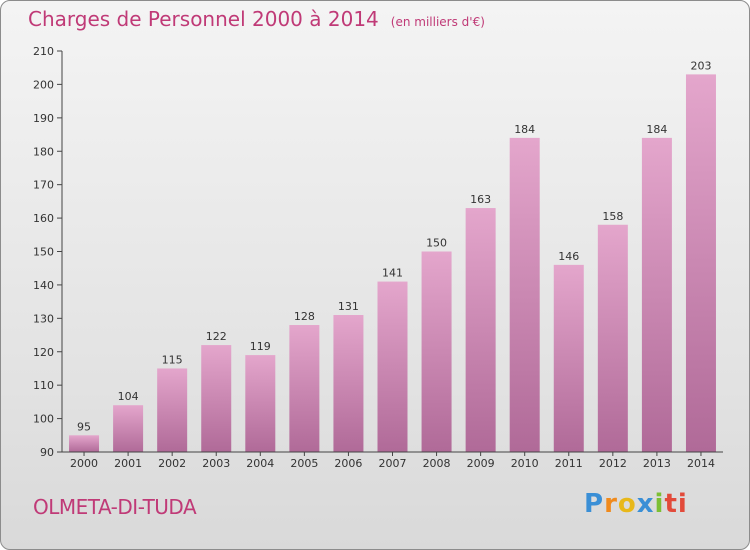  I want to click on y-tick-label: 130, so click(43, 318).